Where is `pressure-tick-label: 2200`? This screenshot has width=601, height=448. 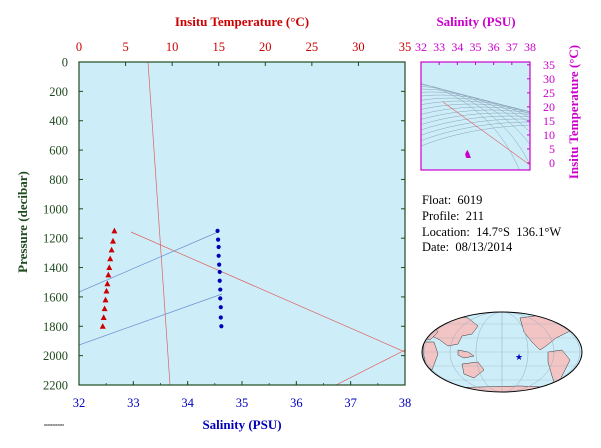 pressure-tick-label: 2200 is located at coordinates (55, 386).